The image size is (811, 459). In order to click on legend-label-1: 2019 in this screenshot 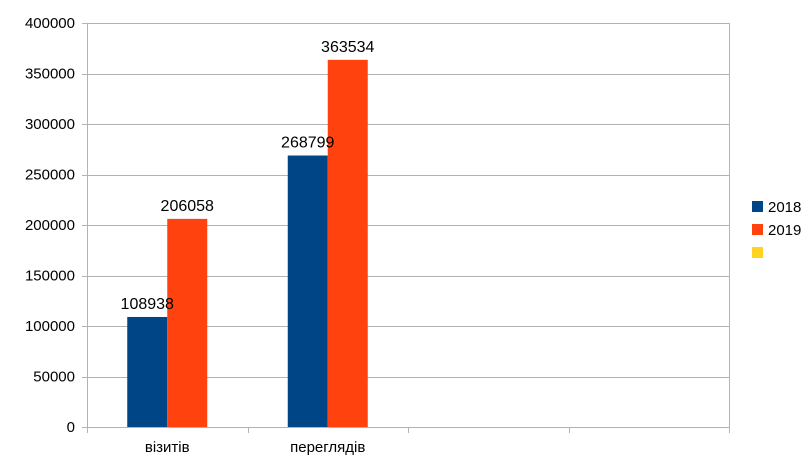, I will do `click(784, 230)`.